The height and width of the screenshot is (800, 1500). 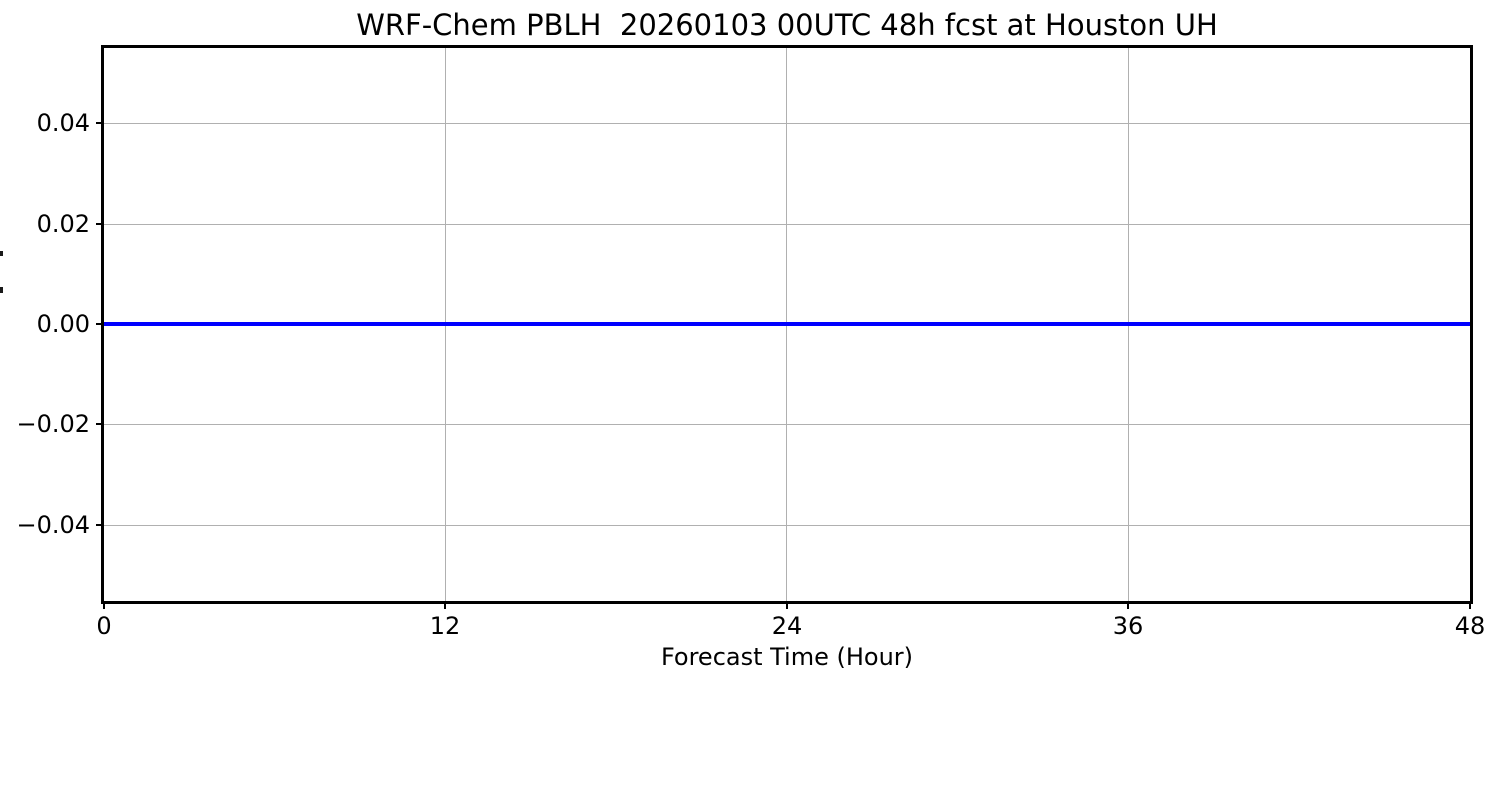 I want to click on ytick-label: 0.04, so click(x=63, y=123).